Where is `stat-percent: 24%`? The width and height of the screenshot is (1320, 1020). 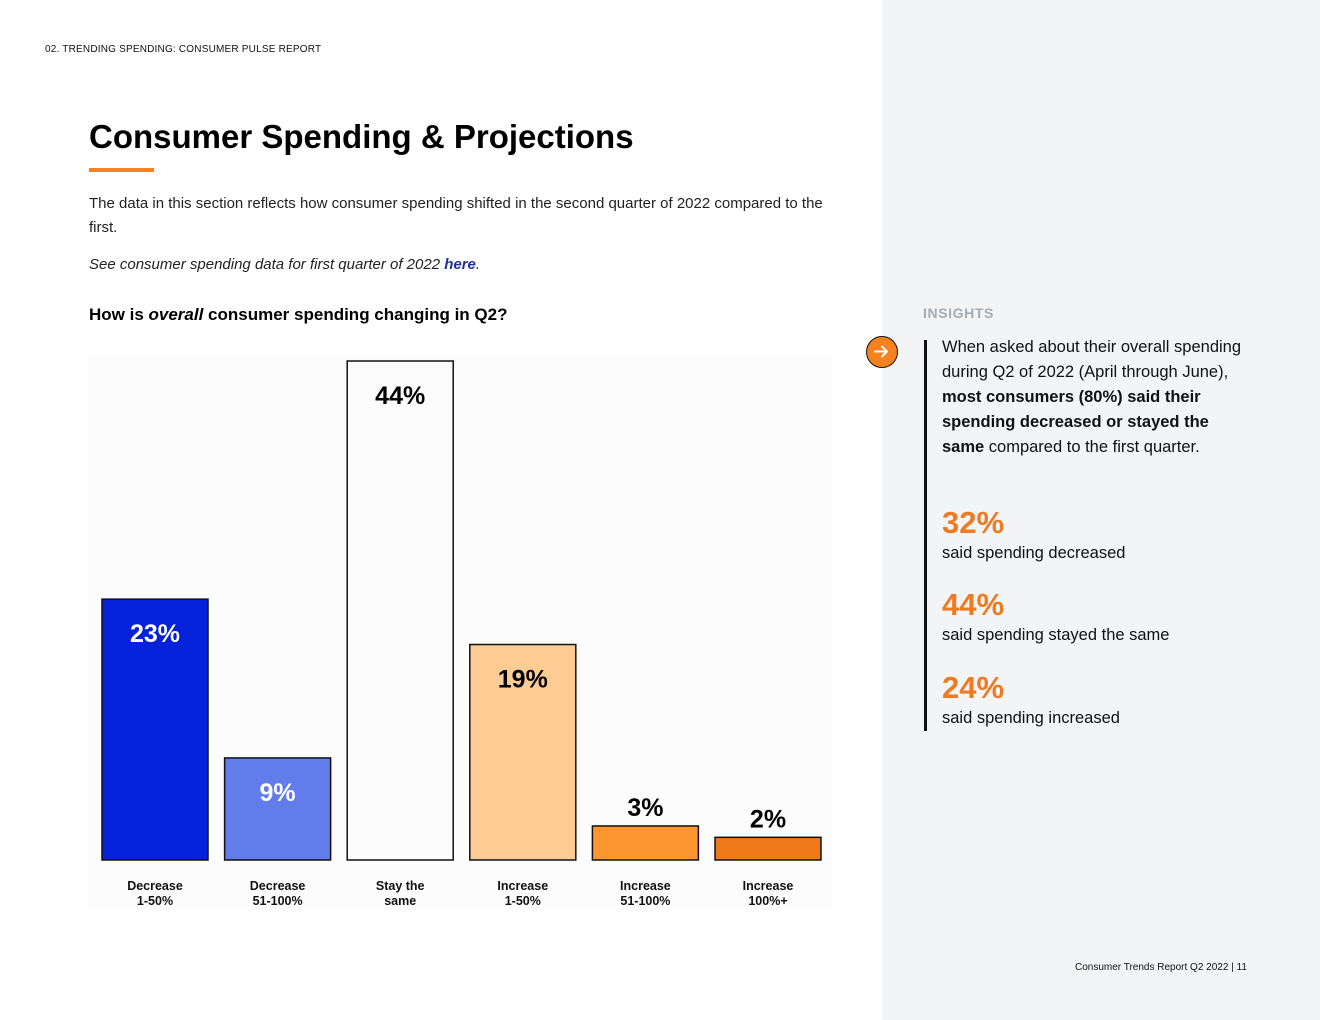 stat-percent: 24% is located at coordinates (973, 687).